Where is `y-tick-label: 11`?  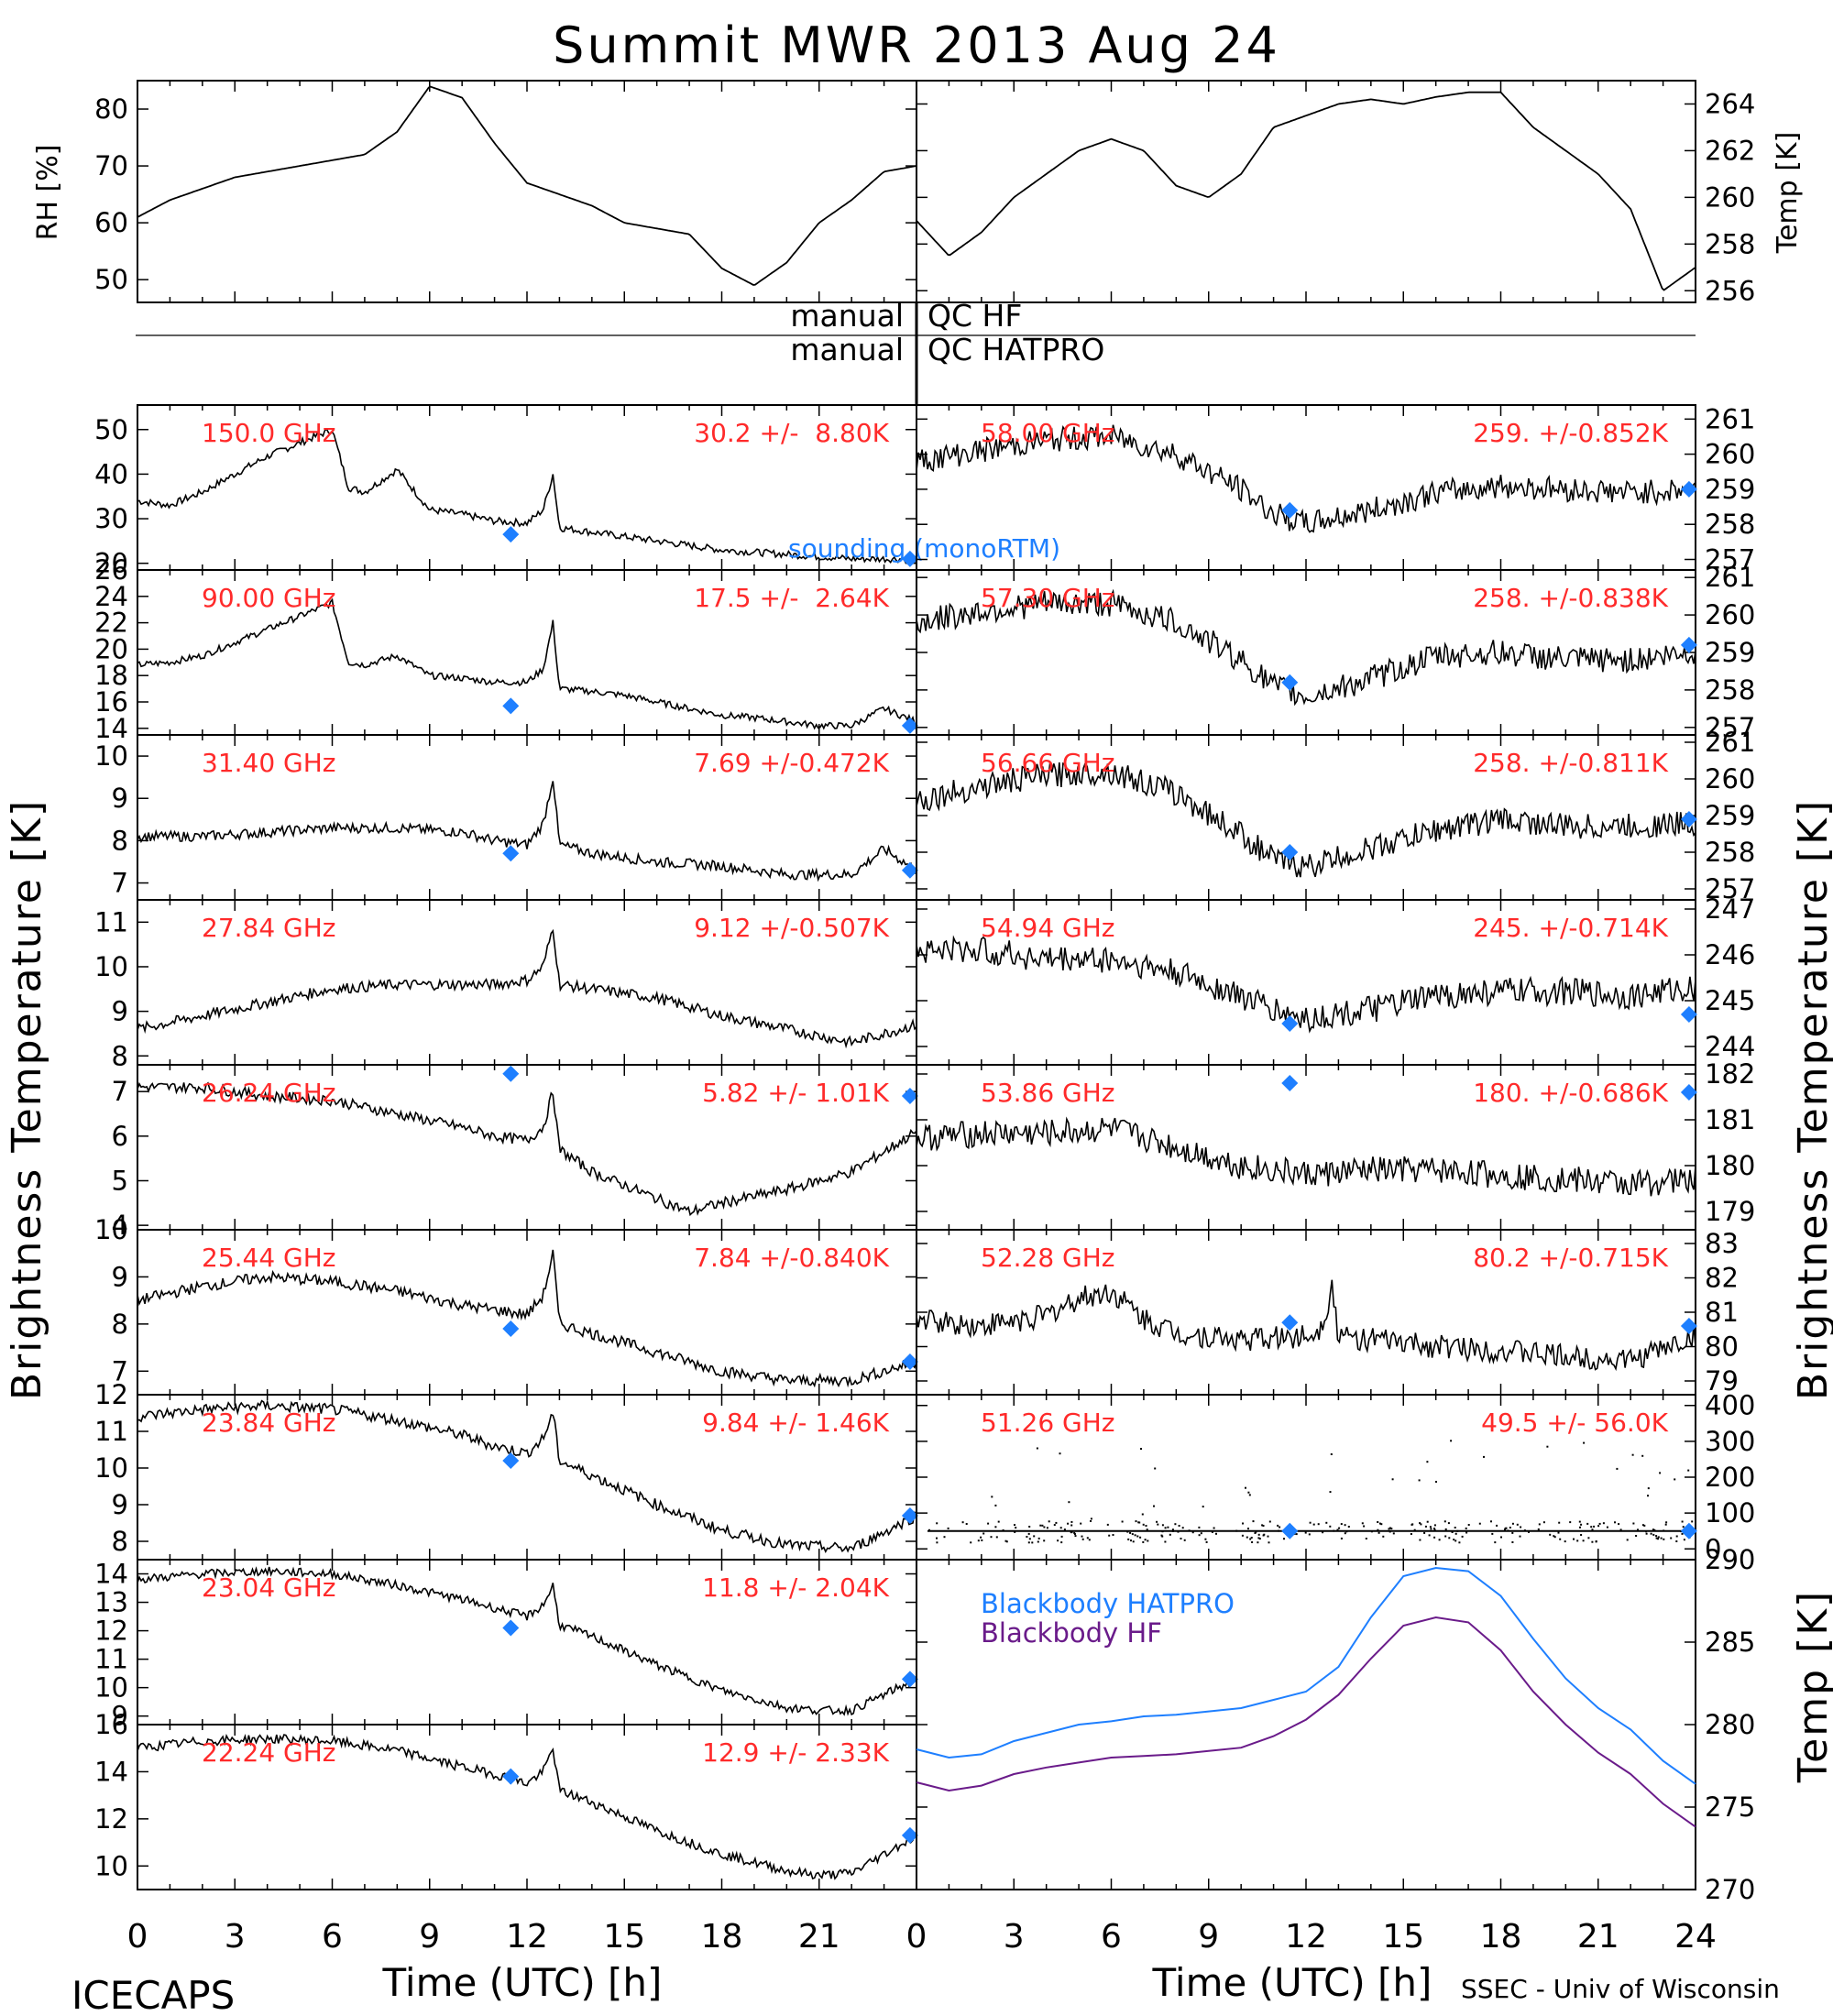 y-tick-label: 11 is located at coordinates (111, 1431).